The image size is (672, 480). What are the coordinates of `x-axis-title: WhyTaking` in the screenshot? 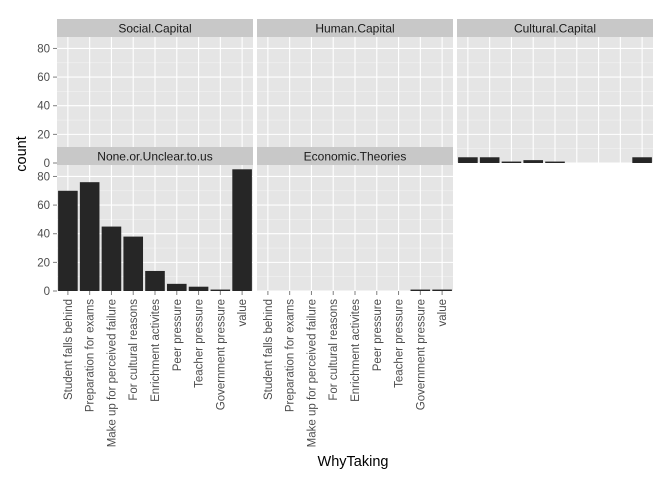 It's located at (353, 462).